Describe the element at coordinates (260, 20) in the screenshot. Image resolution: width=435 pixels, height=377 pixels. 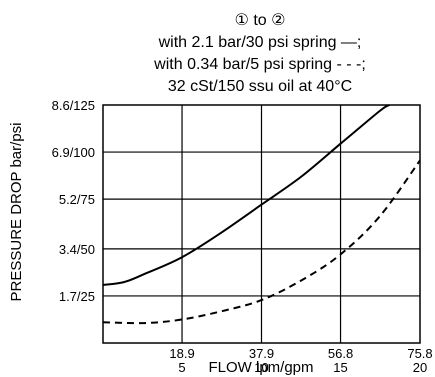
I see `title-line-1: ① to ②` at that location.